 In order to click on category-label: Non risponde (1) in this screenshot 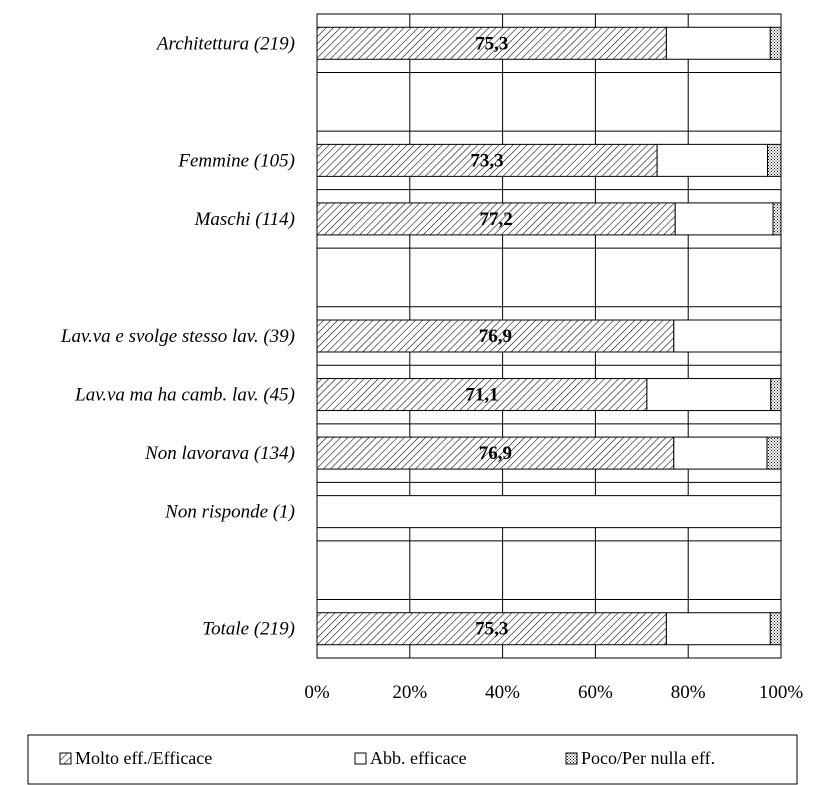, I will do `click(229, 512)`.